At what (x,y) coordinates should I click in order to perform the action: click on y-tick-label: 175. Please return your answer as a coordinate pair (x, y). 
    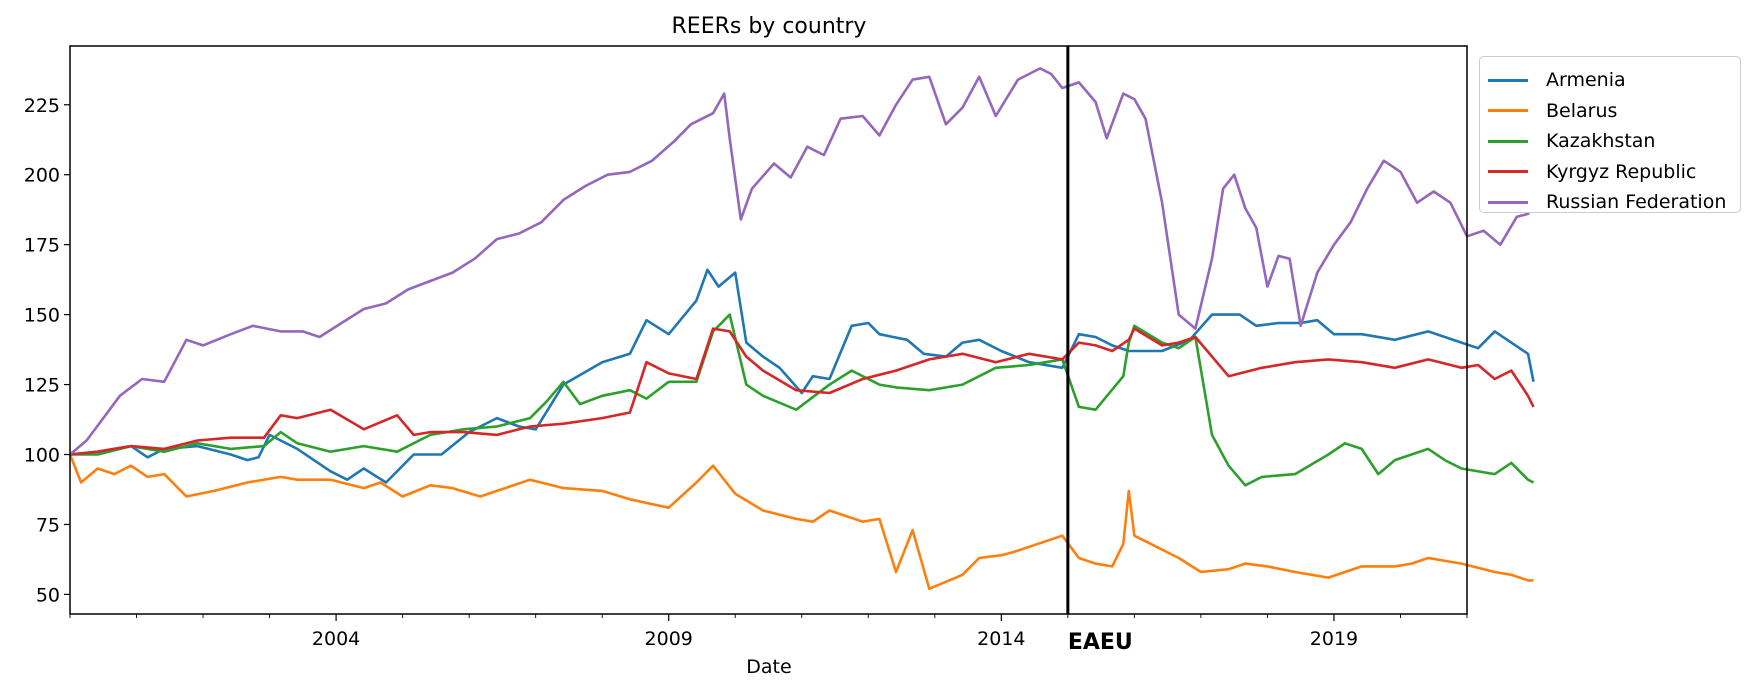
    Looking at the image, I should click on (42, 246).